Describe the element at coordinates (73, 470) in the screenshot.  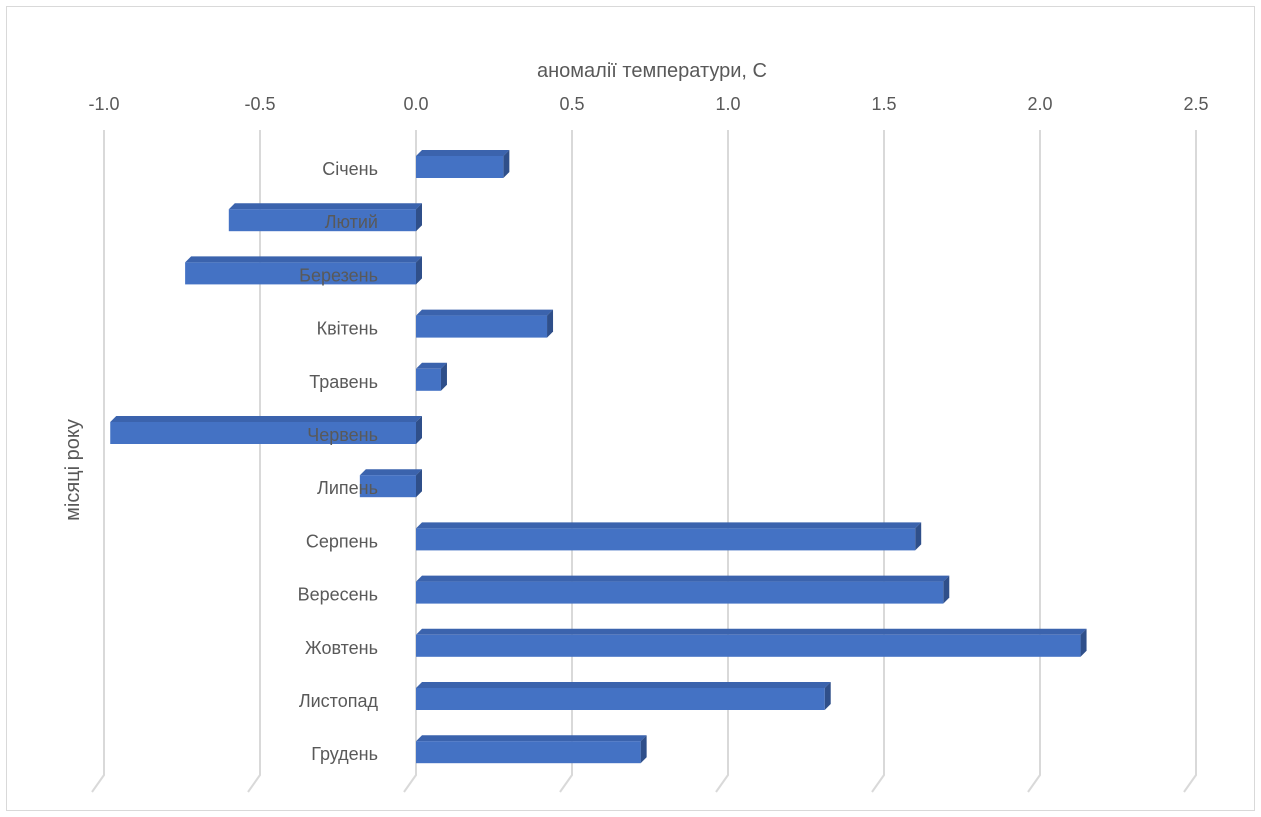
I see `y-axis-title: місяці року` at that location.